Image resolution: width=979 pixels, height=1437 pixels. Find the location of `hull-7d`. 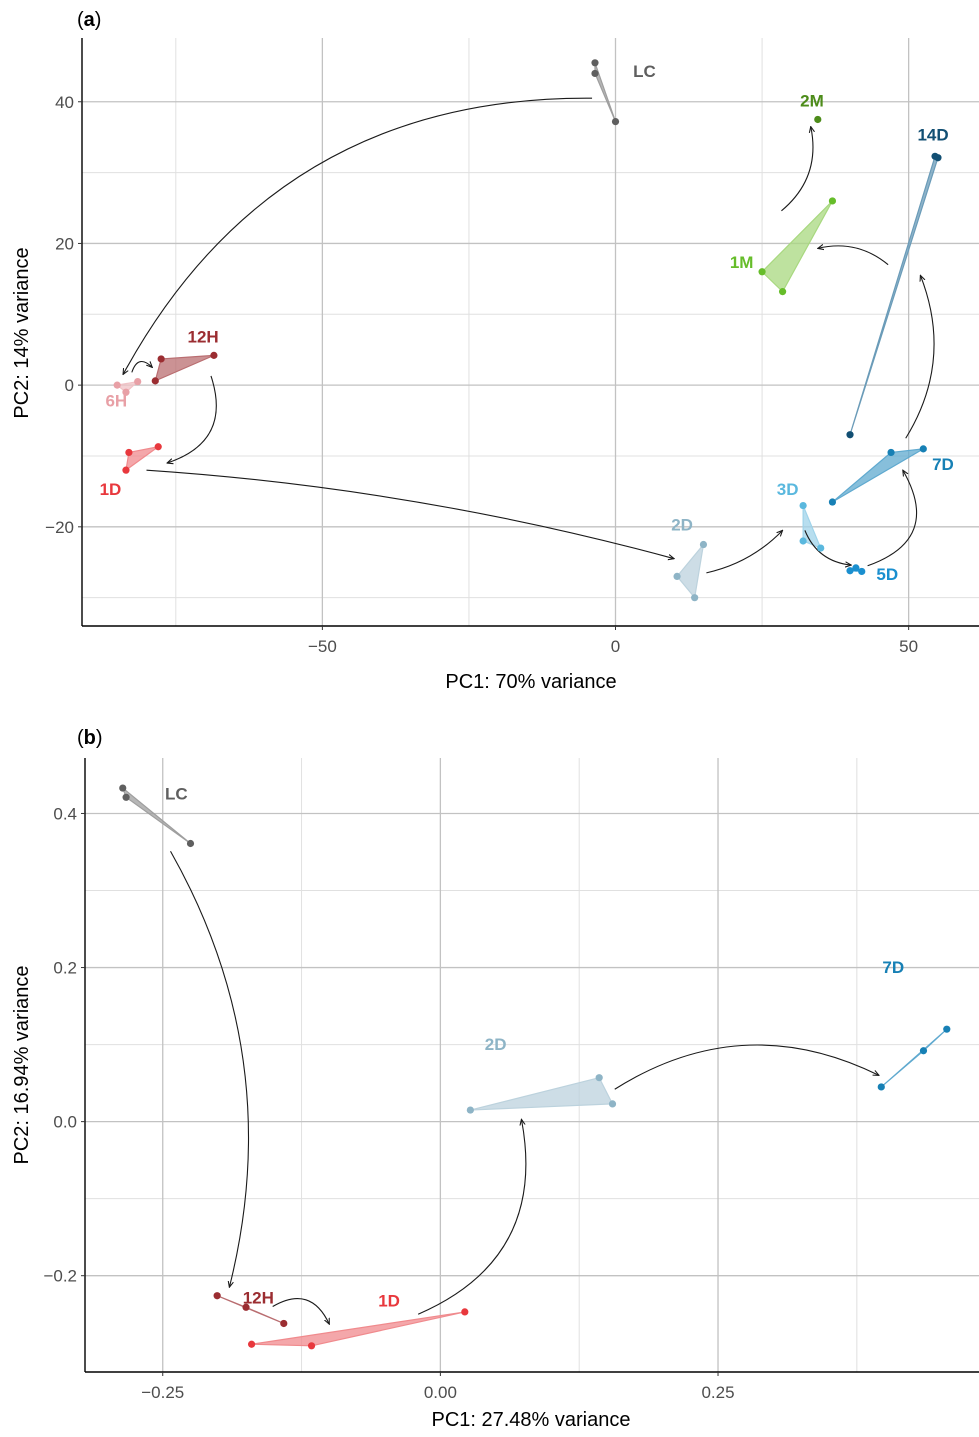

hull-7d is located at coordinates (914, 1058).